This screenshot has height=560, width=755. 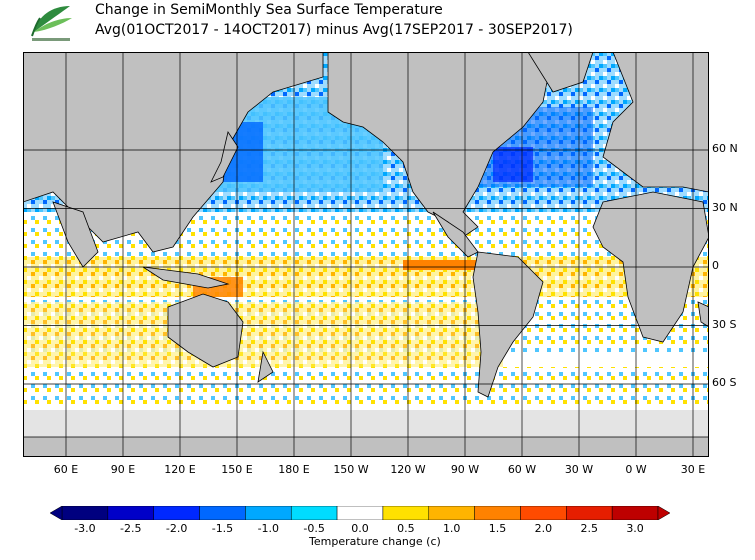 What do you see at coordinates (703, 314) in the screenshot?
I see `land-madagascar` at bounding box center [703, 314].